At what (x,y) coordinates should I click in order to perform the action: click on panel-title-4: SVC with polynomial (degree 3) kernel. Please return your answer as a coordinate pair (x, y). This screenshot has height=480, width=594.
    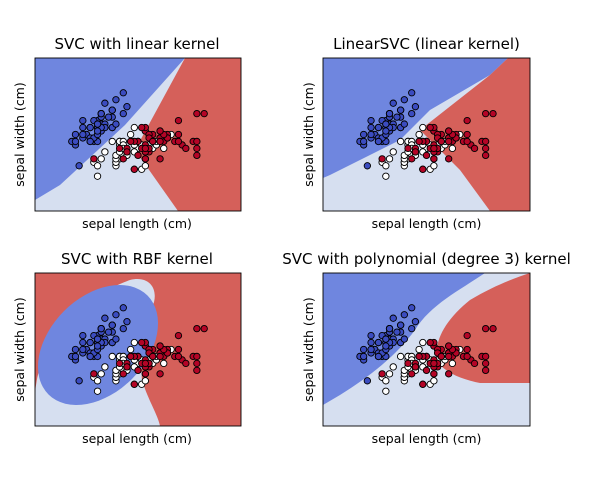
    Looking at the image, I should click on (426, 259).